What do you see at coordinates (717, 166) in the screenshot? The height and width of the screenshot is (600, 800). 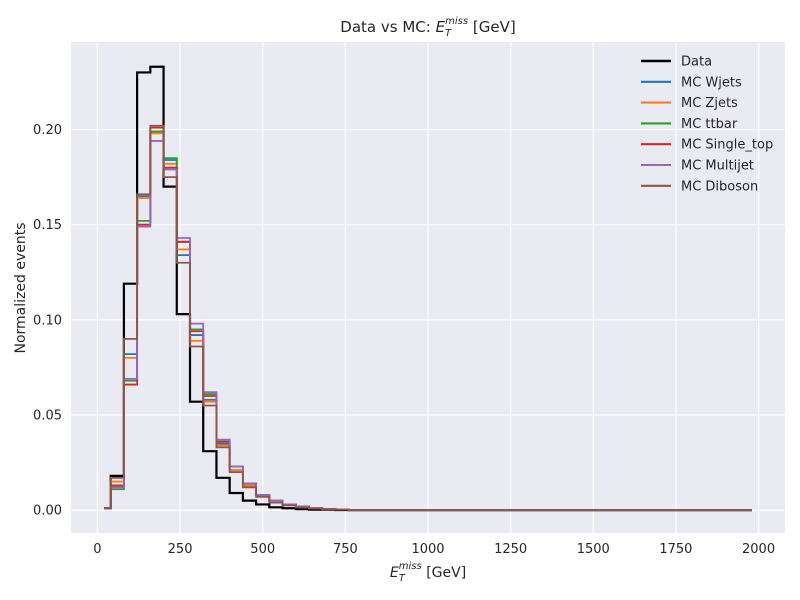 I see `legend-entry-label: MC Multijet` at bounding box center [717, 166].